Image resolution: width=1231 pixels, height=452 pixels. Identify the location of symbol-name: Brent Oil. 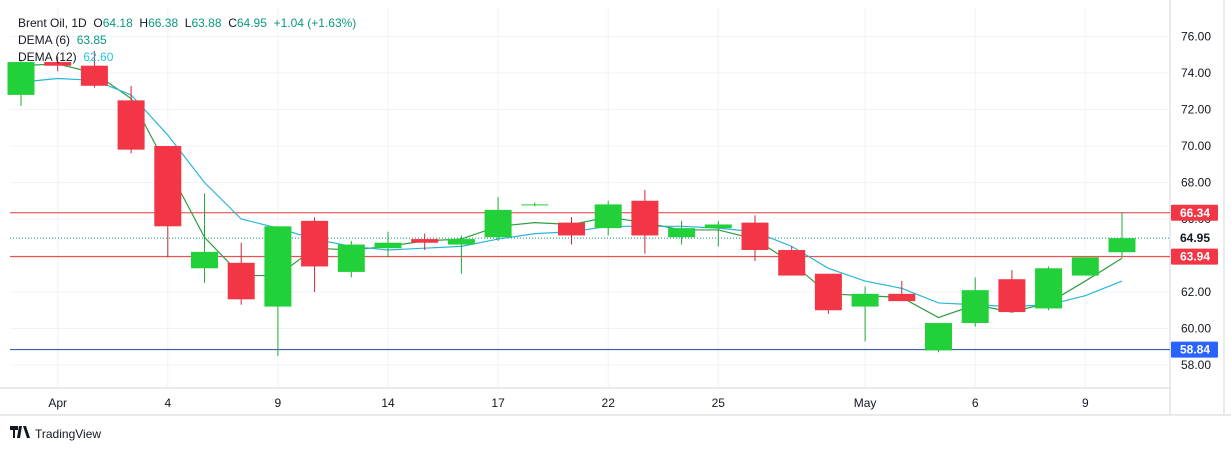
(41, 23).